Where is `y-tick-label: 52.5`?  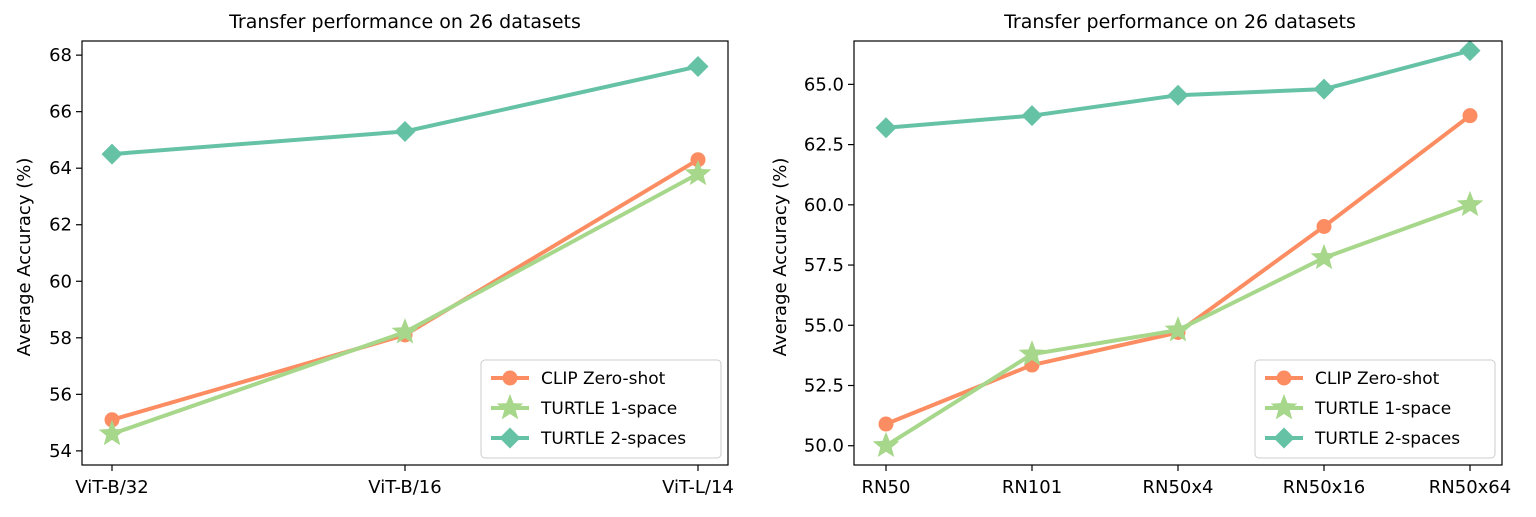 y-tick-label: 52.5 is located at coordinates (824, 386).